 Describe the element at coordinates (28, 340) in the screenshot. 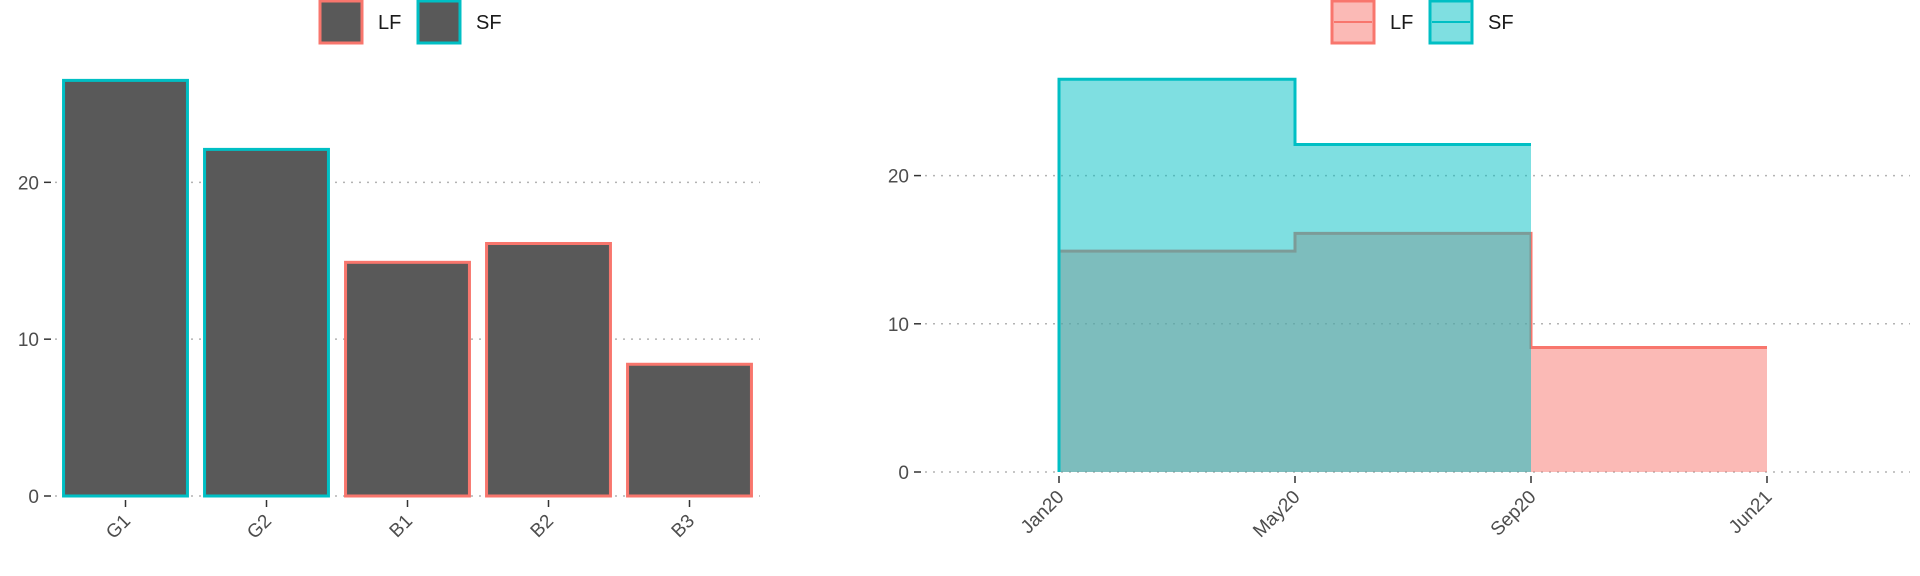

I see `bar-y-tick-label: 10` at that location.